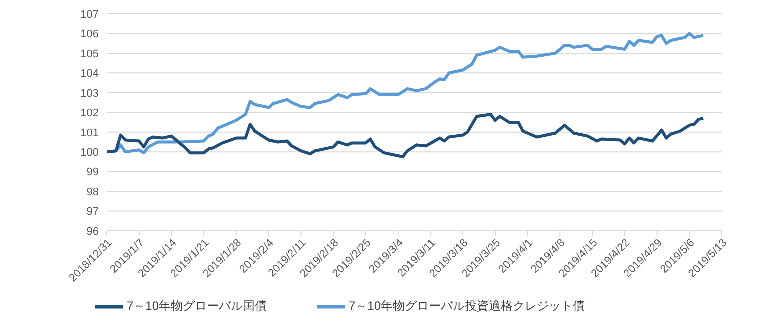  What do you see at coordinates (89, 34) in the screenshot?
I see `y-tick-label: 106` at bounding box center [89, 34].